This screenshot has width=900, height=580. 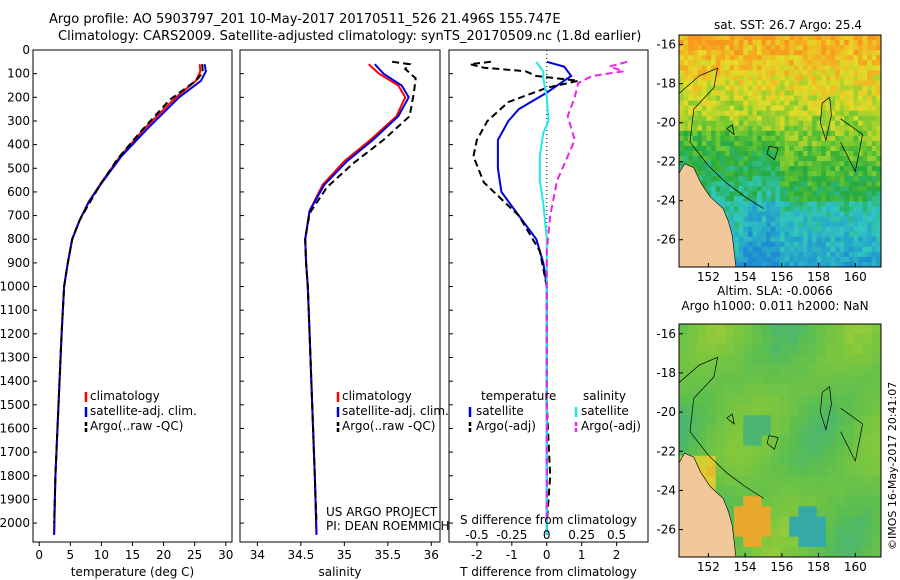 What do you see at coordinates (772, 153) in the screenshot?
I see `bathymetry-contour` at bounding box center [772, 153].